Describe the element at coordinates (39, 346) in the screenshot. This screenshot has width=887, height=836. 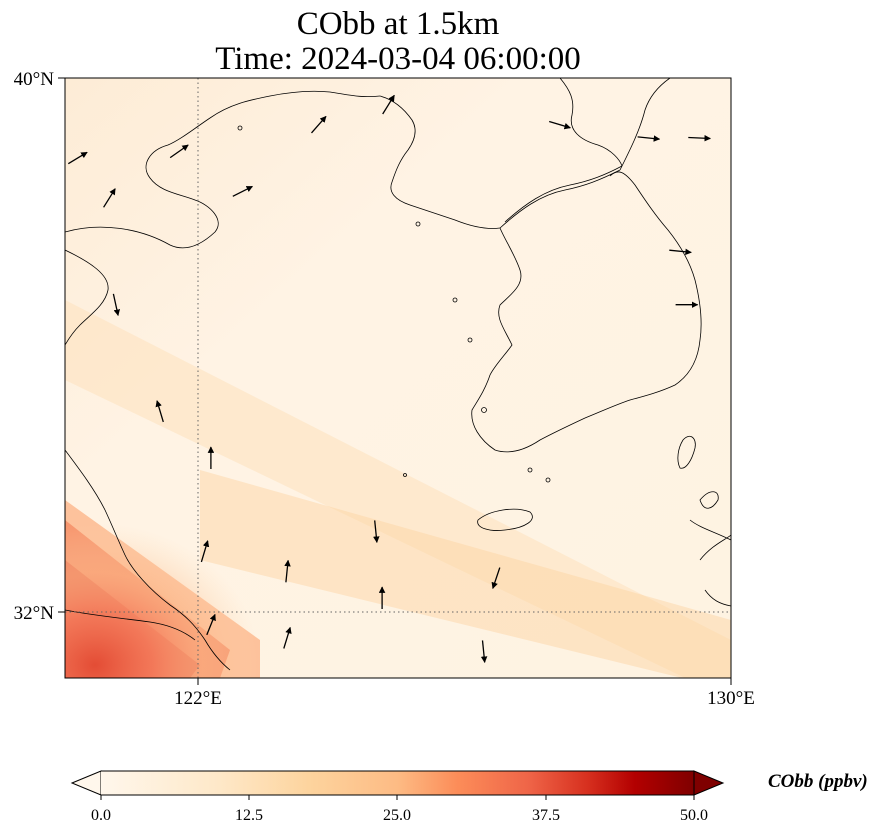
I see `lat-ticks: 40°N 32°N` at that location.